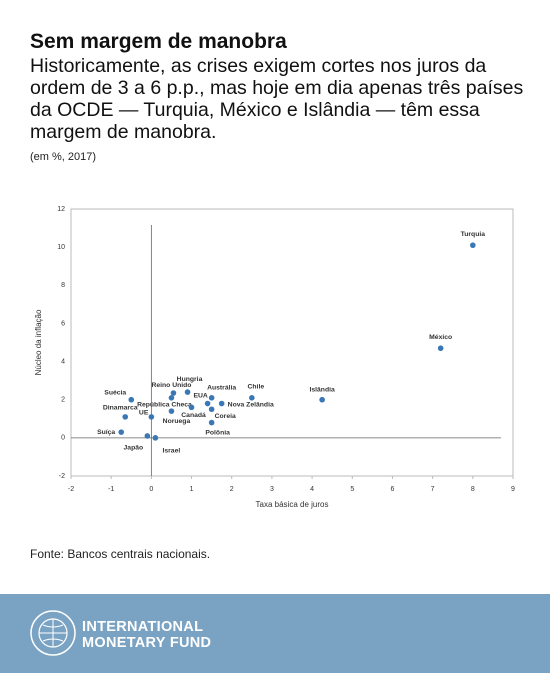  I want to click on point-label: Polônia, so click(217, 432).